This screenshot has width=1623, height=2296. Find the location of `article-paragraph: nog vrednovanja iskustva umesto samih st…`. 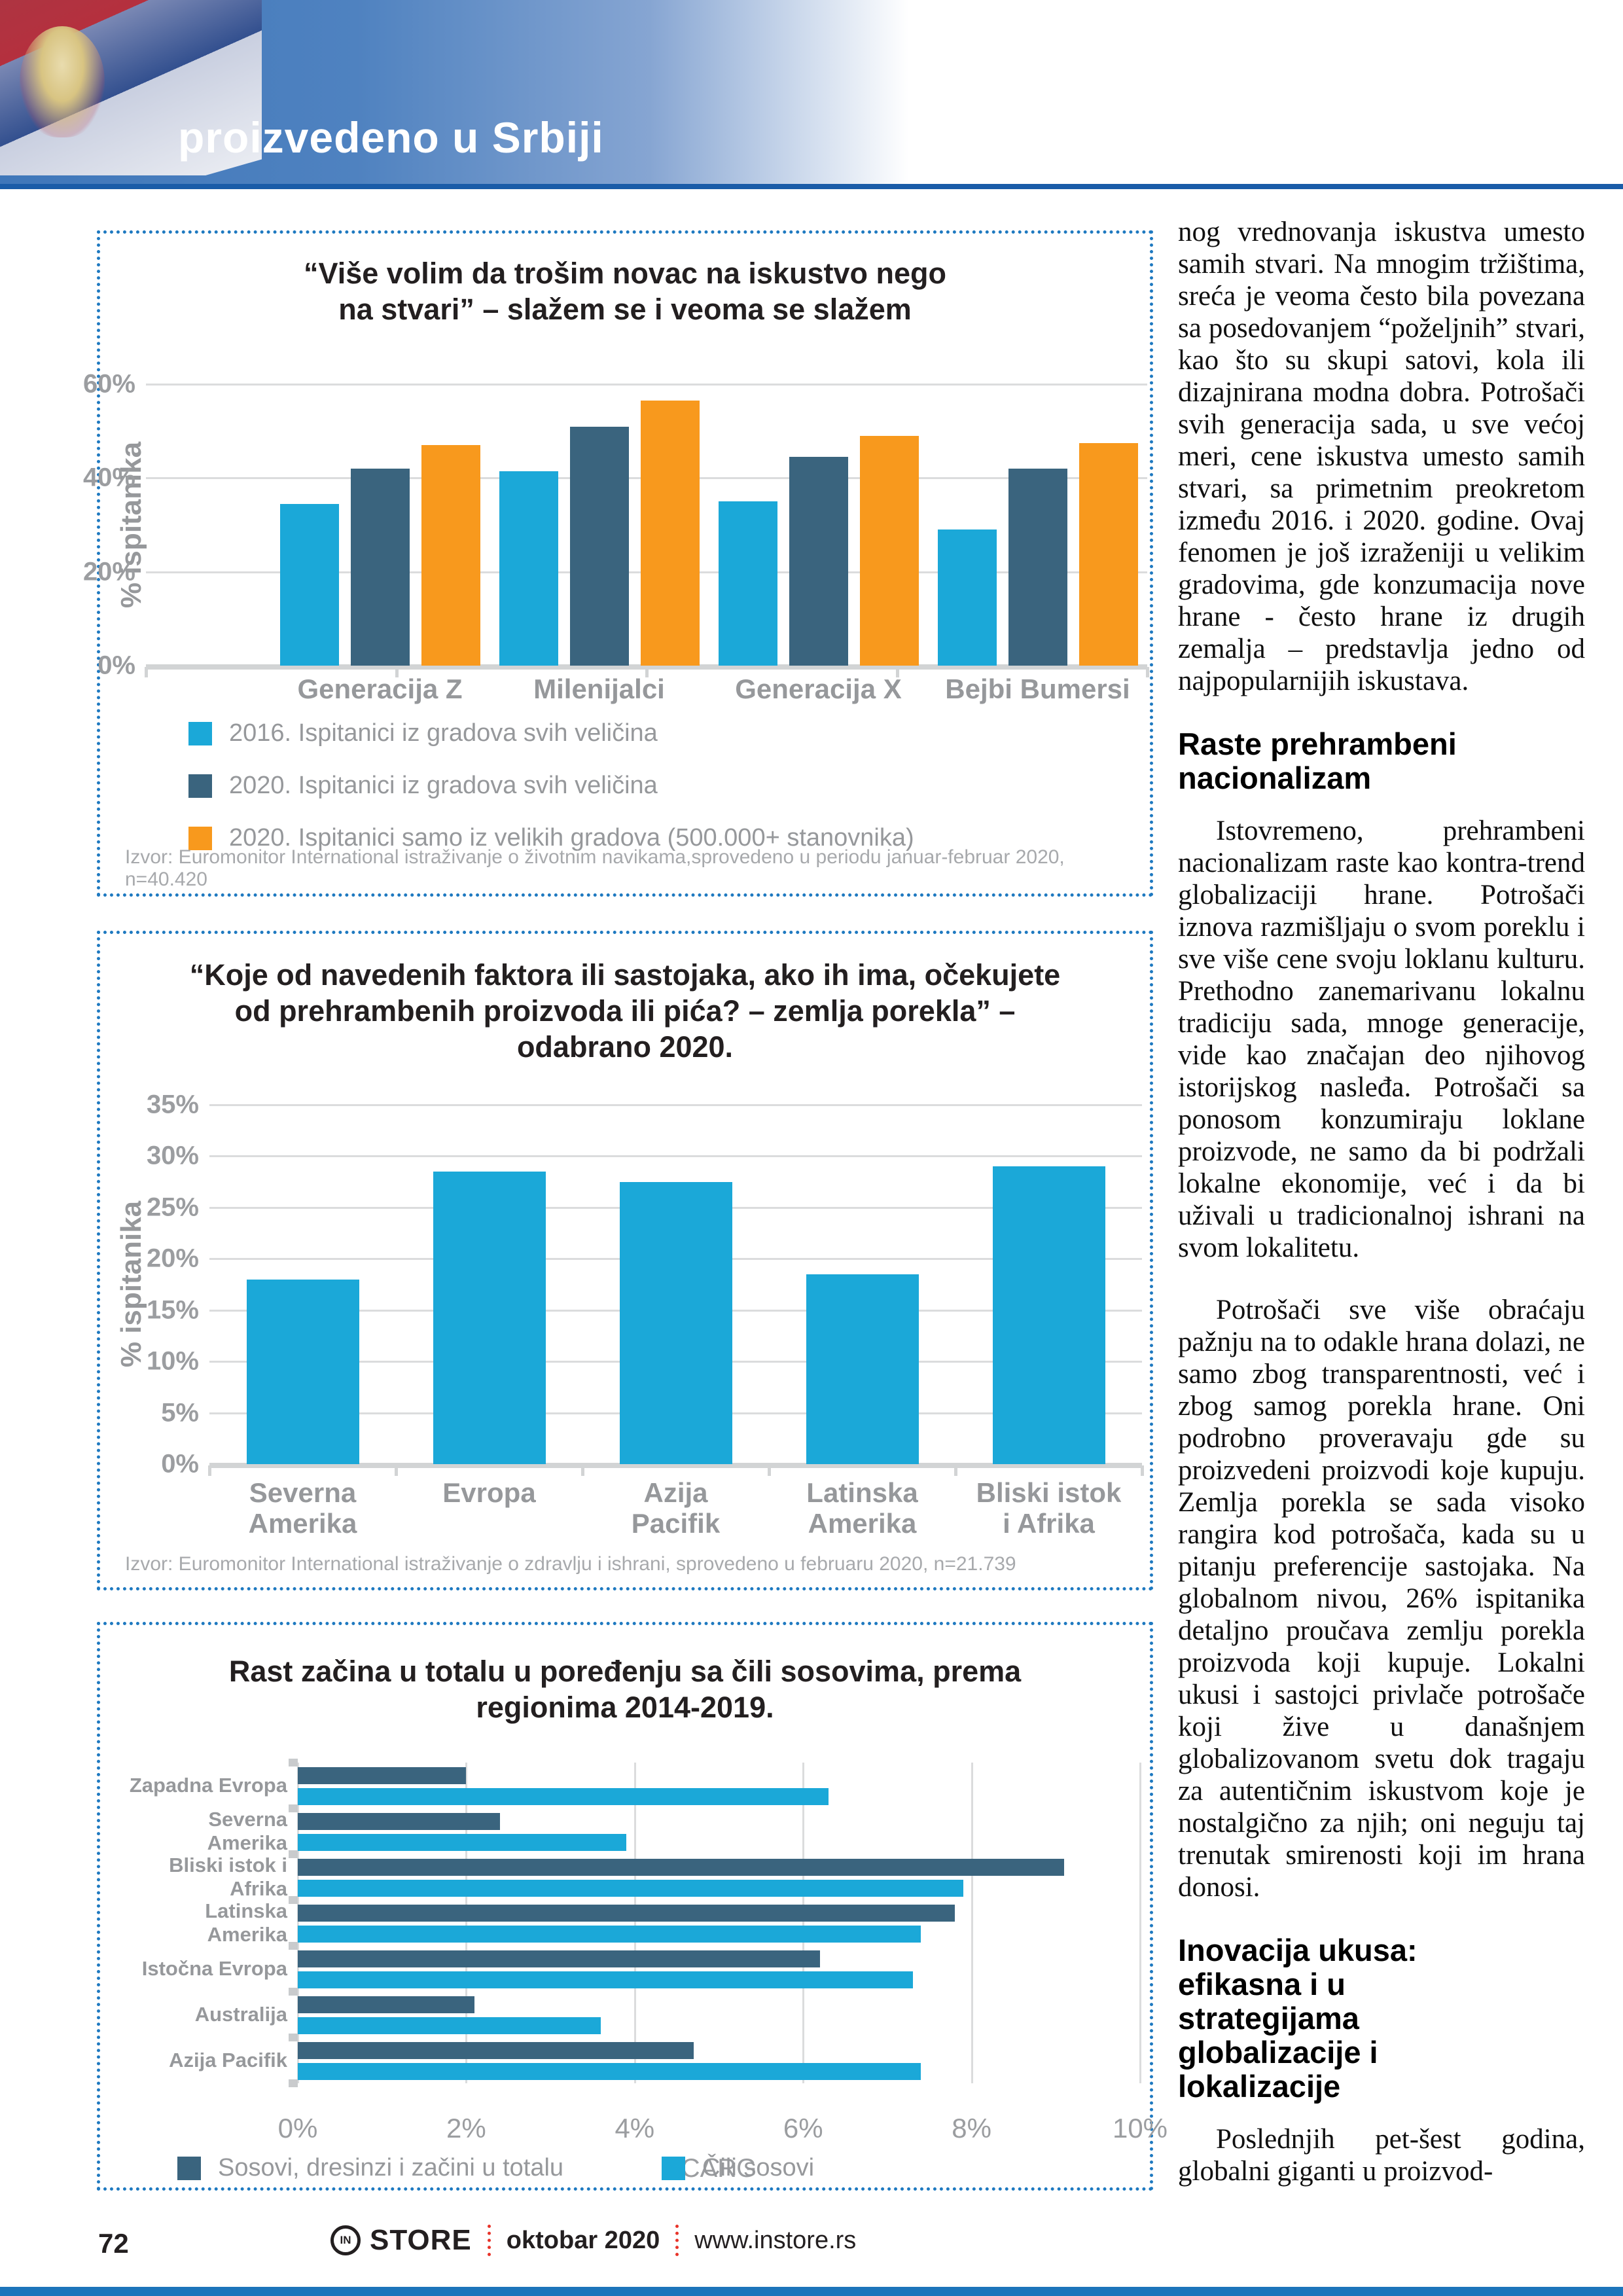

article-paragraph: nog vrednovanja iskustva umesto samih st… is located at coordinates (1381, 456).